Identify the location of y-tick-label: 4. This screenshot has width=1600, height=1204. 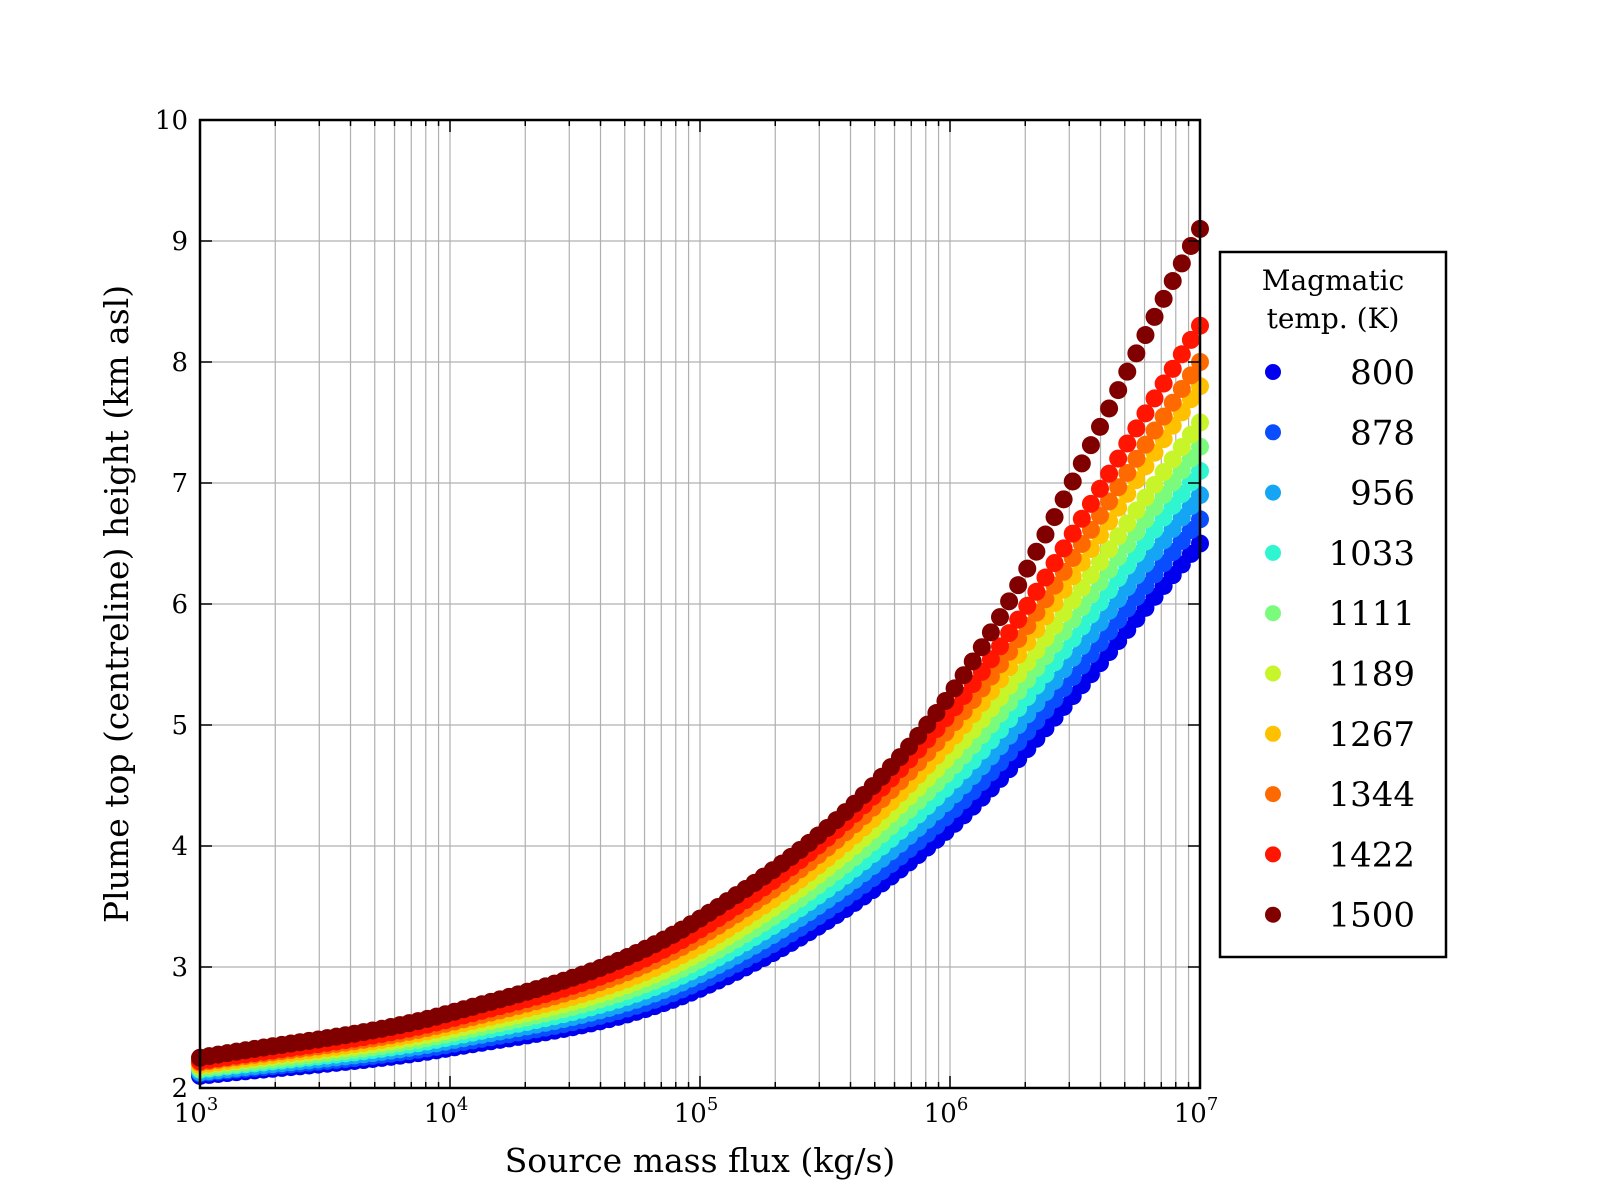
(179, 847).